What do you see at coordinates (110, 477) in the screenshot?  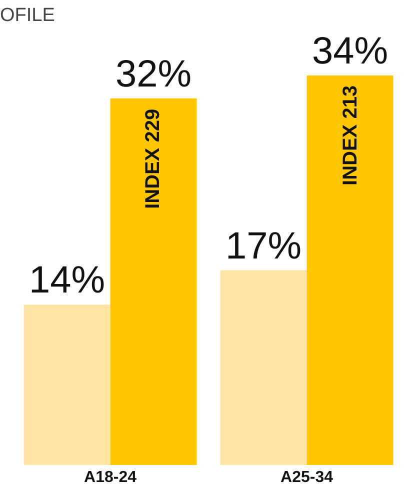 I see `x-tick-label: A18-24` at bounding box center [110, 477].